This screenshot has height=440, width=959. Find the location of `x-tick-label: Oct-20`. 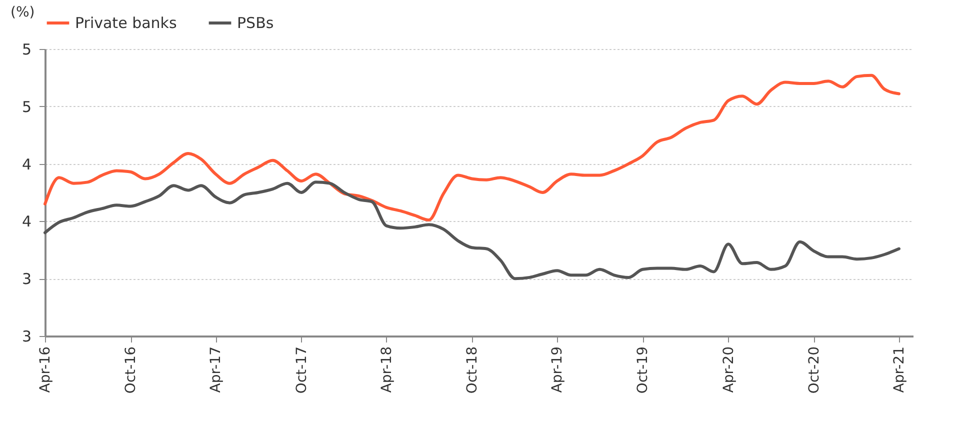

x-tick-label: Oct-20 is located at coordinates (814, 370).